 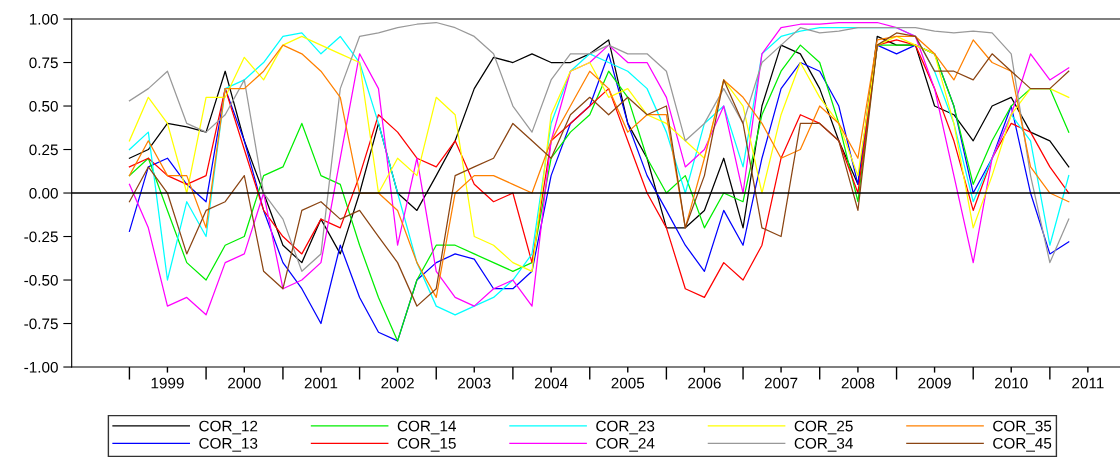 What do you see at coordinates (228, 427) in the screenshot?
I see `legend-label: COR_12` at bounding box center [228, 427].